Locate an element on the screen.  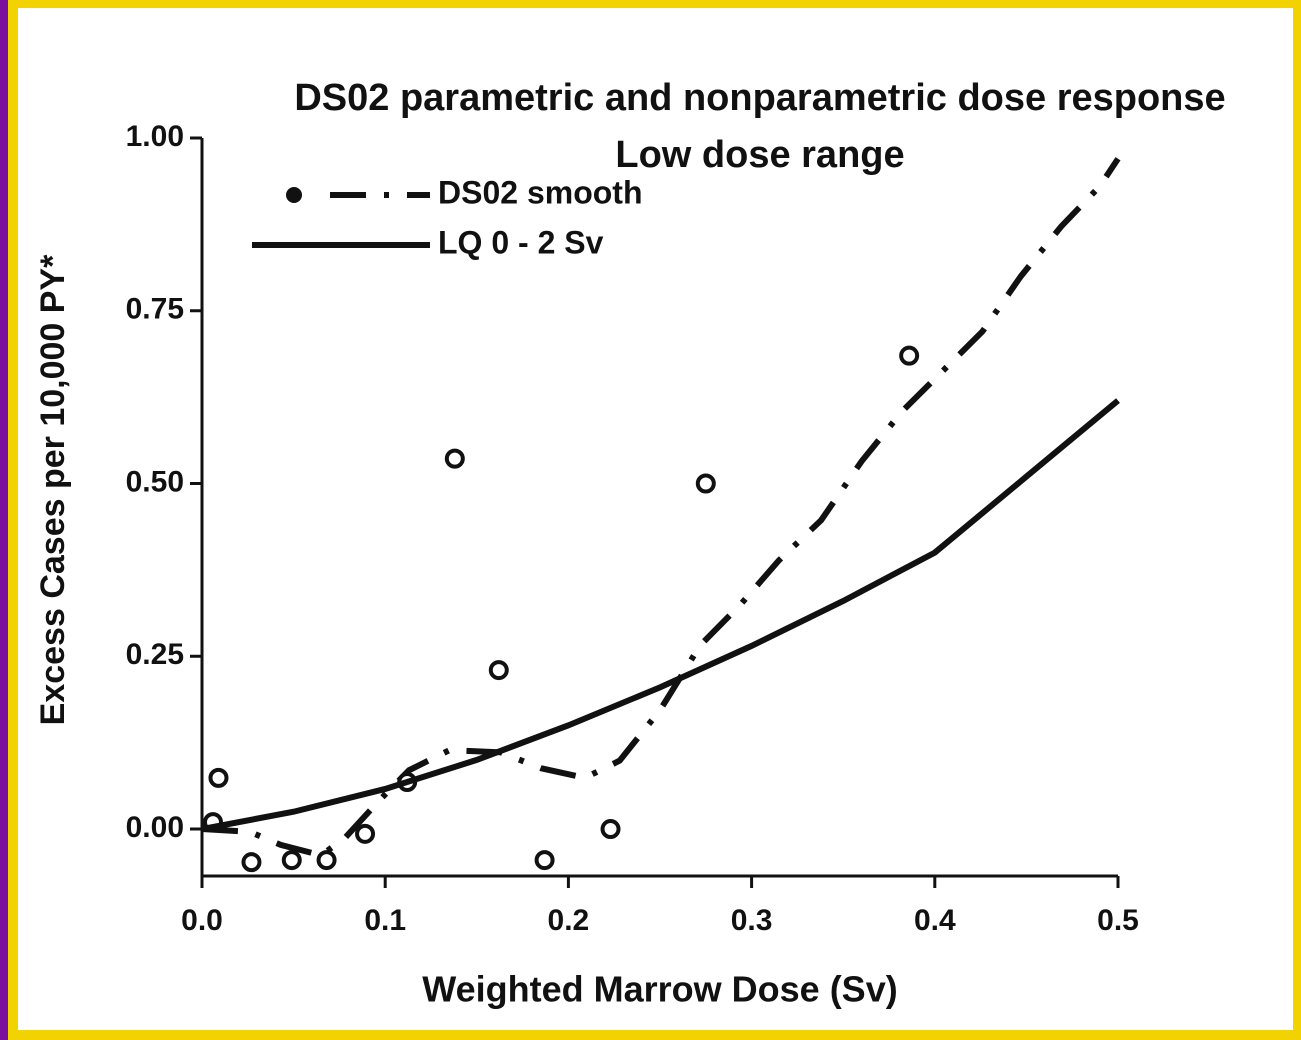
x-tick-label: 0.2 is located at coordinates (569, 920).